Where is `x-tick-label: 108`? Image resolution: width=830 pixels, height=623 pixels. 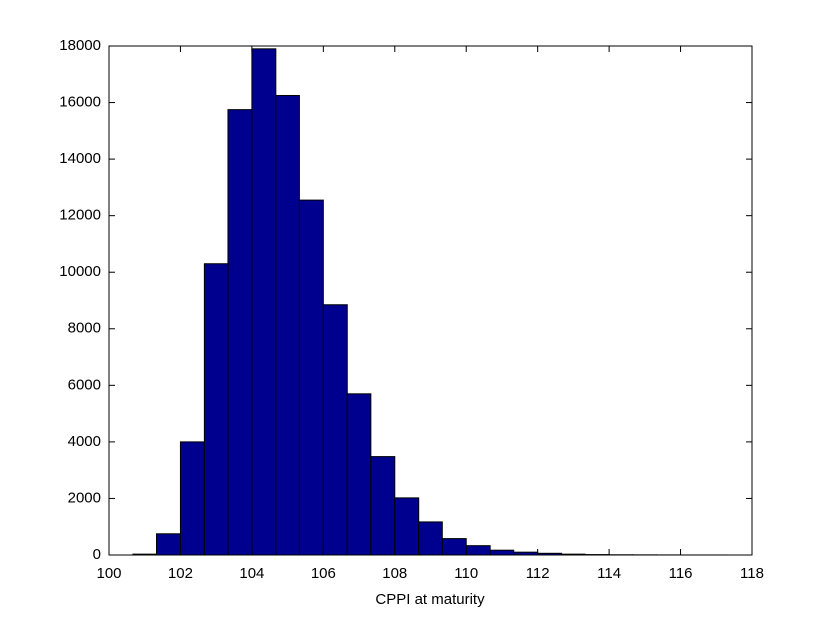
x-tick-label: 108 is located at coordinates (394, 573).